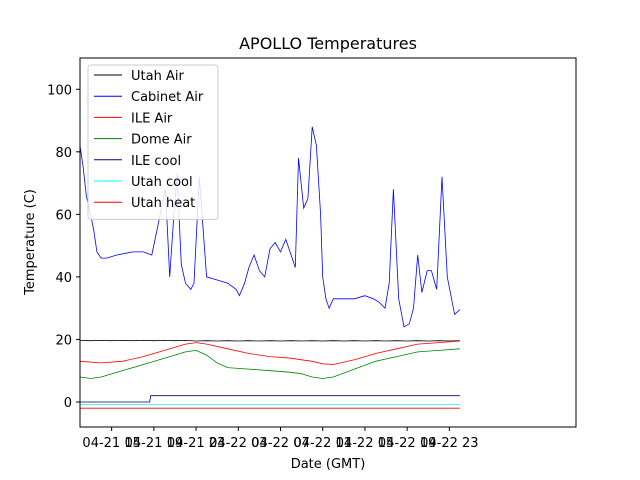 The width and height of the screenshot is (640, 480). I want to click on series-line-dome-air, so click(269, 363).